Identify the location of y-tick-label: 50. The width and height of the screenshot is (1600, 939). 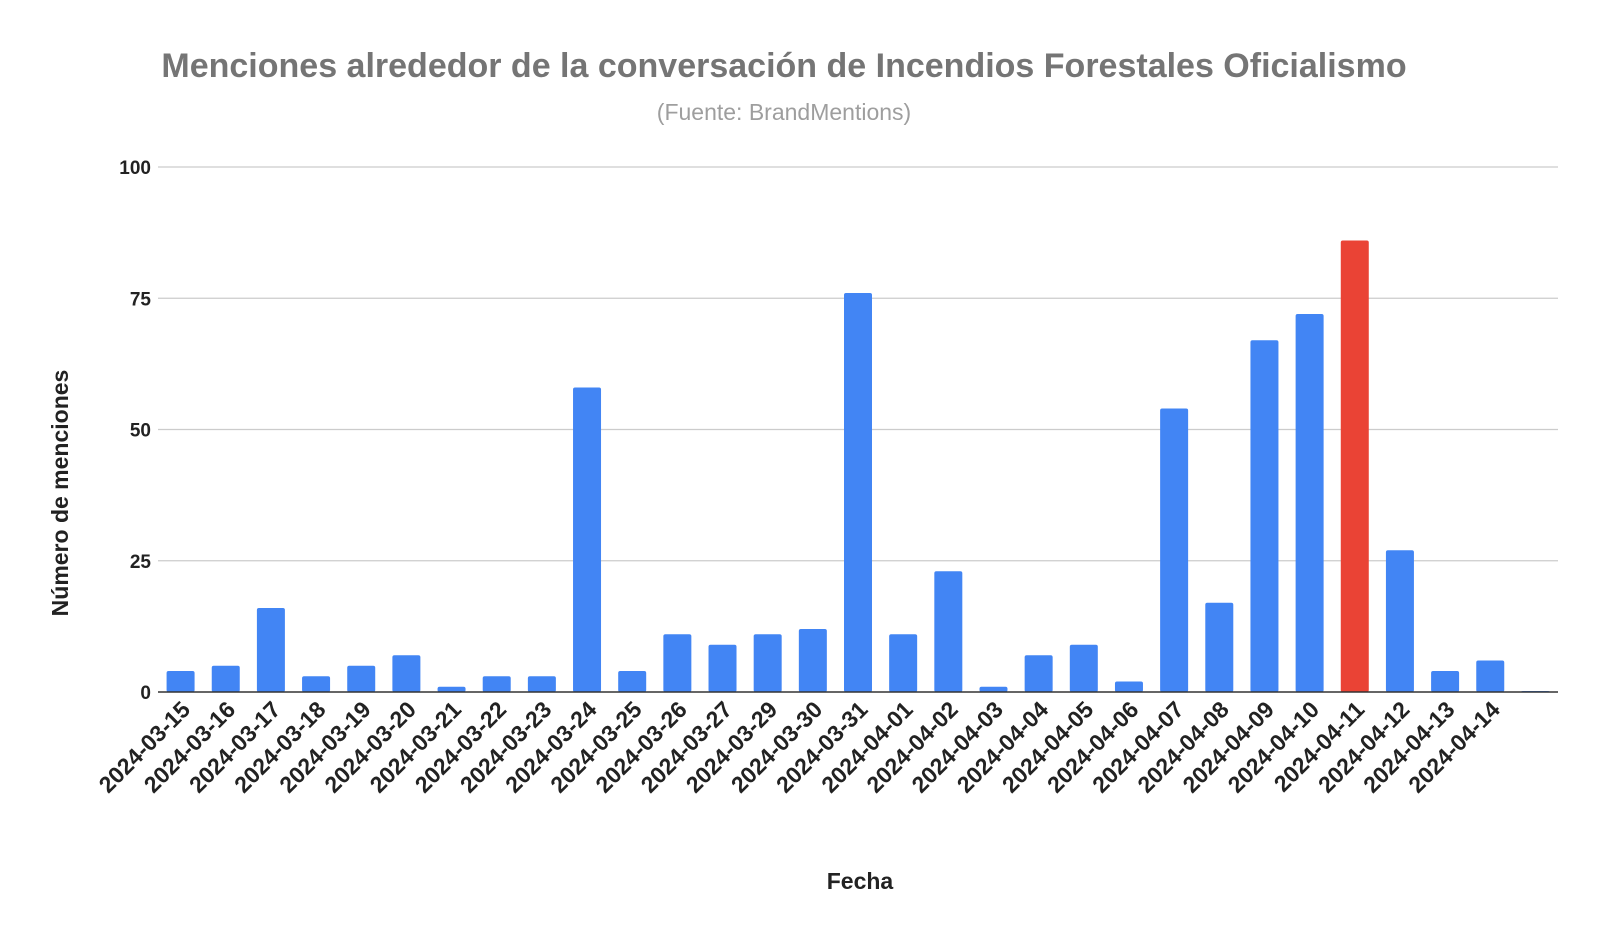
(140, 431).